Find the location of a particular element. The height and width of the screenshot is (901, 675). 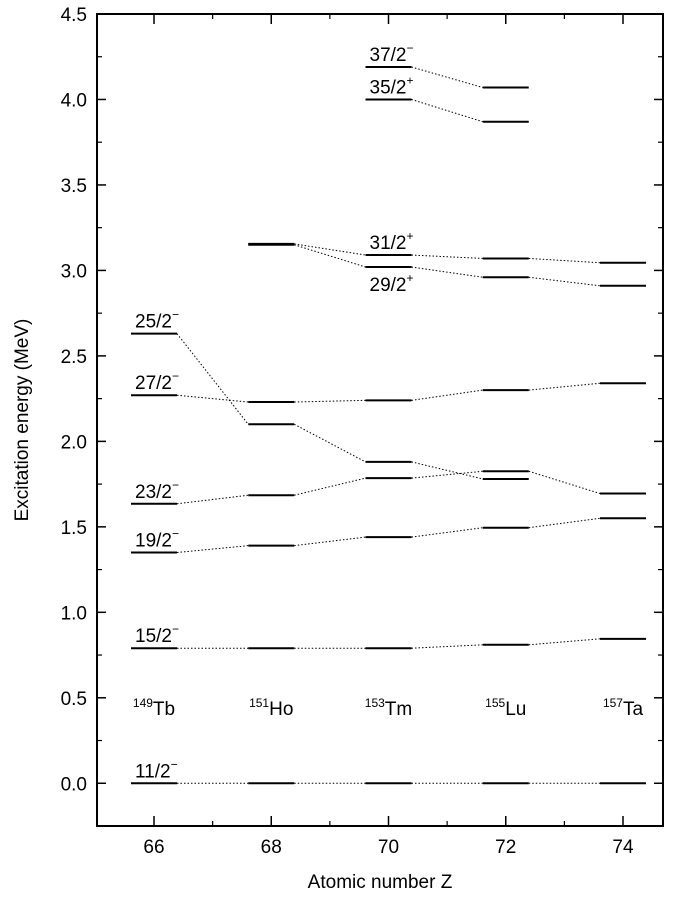

y-tick-label: 1.0 is located at coordinates (74, 613).